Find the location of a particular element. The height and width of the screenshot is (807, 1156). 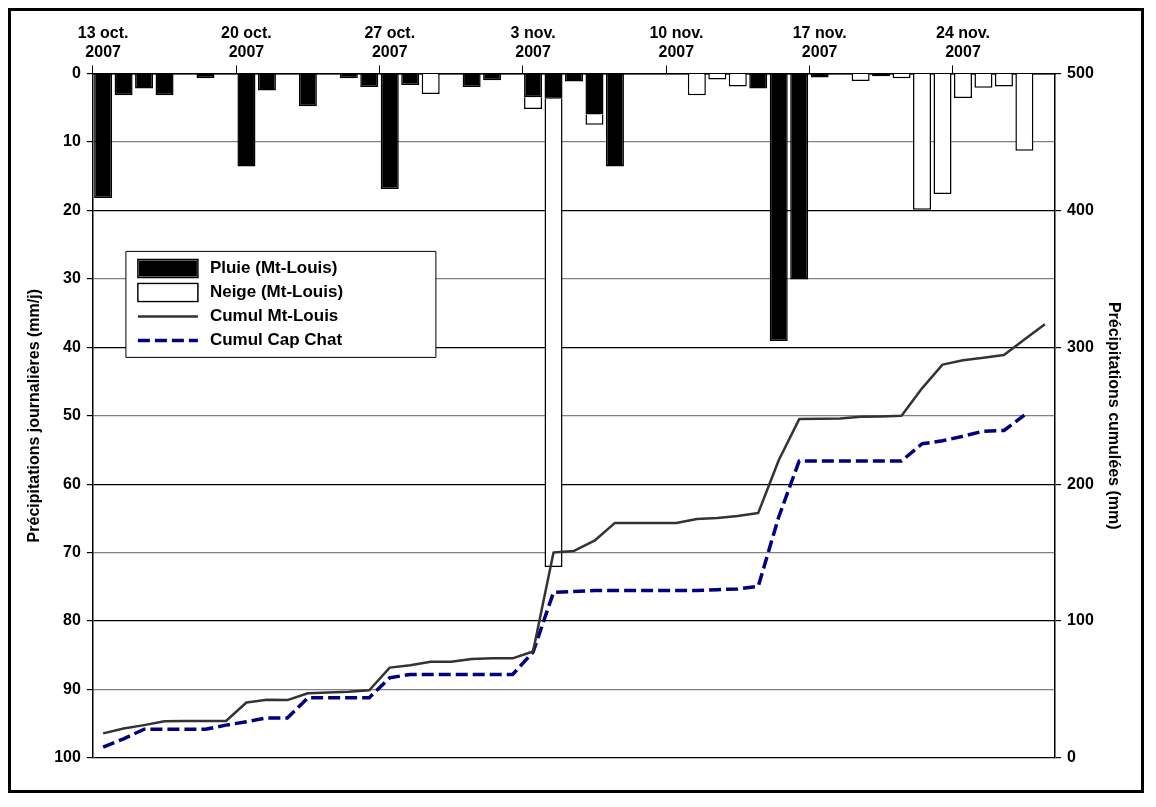

y2-tick-label: 300 is located at coordinates (1080, 346).